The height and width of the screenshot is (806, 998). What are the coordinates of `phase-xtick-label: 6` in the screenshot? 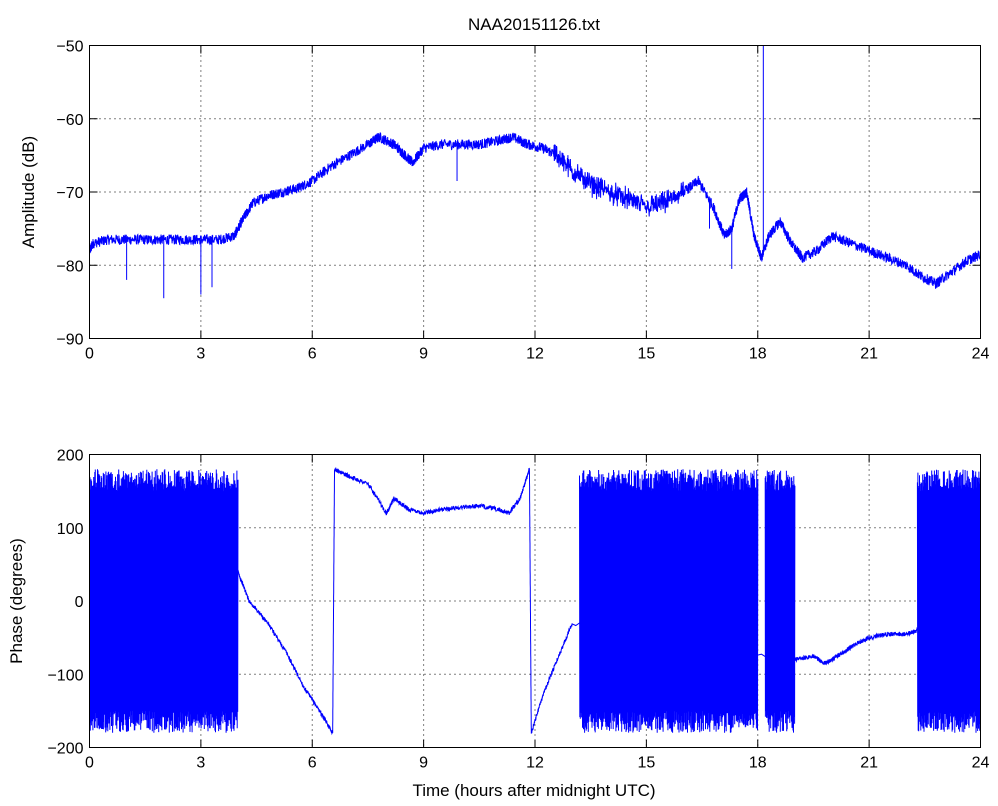 It's located at (312, 763).